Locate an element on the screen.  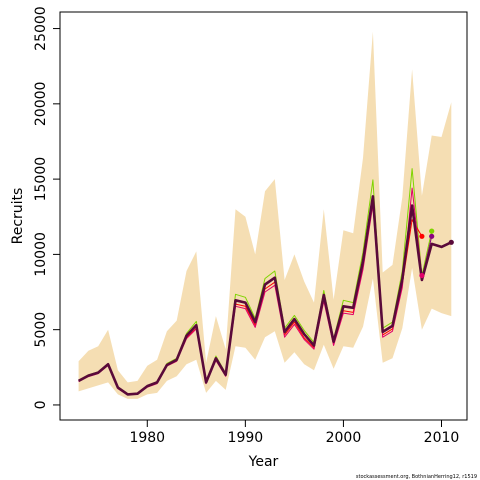
y-tick-label: 15000 is located at coordinates (41, 179).